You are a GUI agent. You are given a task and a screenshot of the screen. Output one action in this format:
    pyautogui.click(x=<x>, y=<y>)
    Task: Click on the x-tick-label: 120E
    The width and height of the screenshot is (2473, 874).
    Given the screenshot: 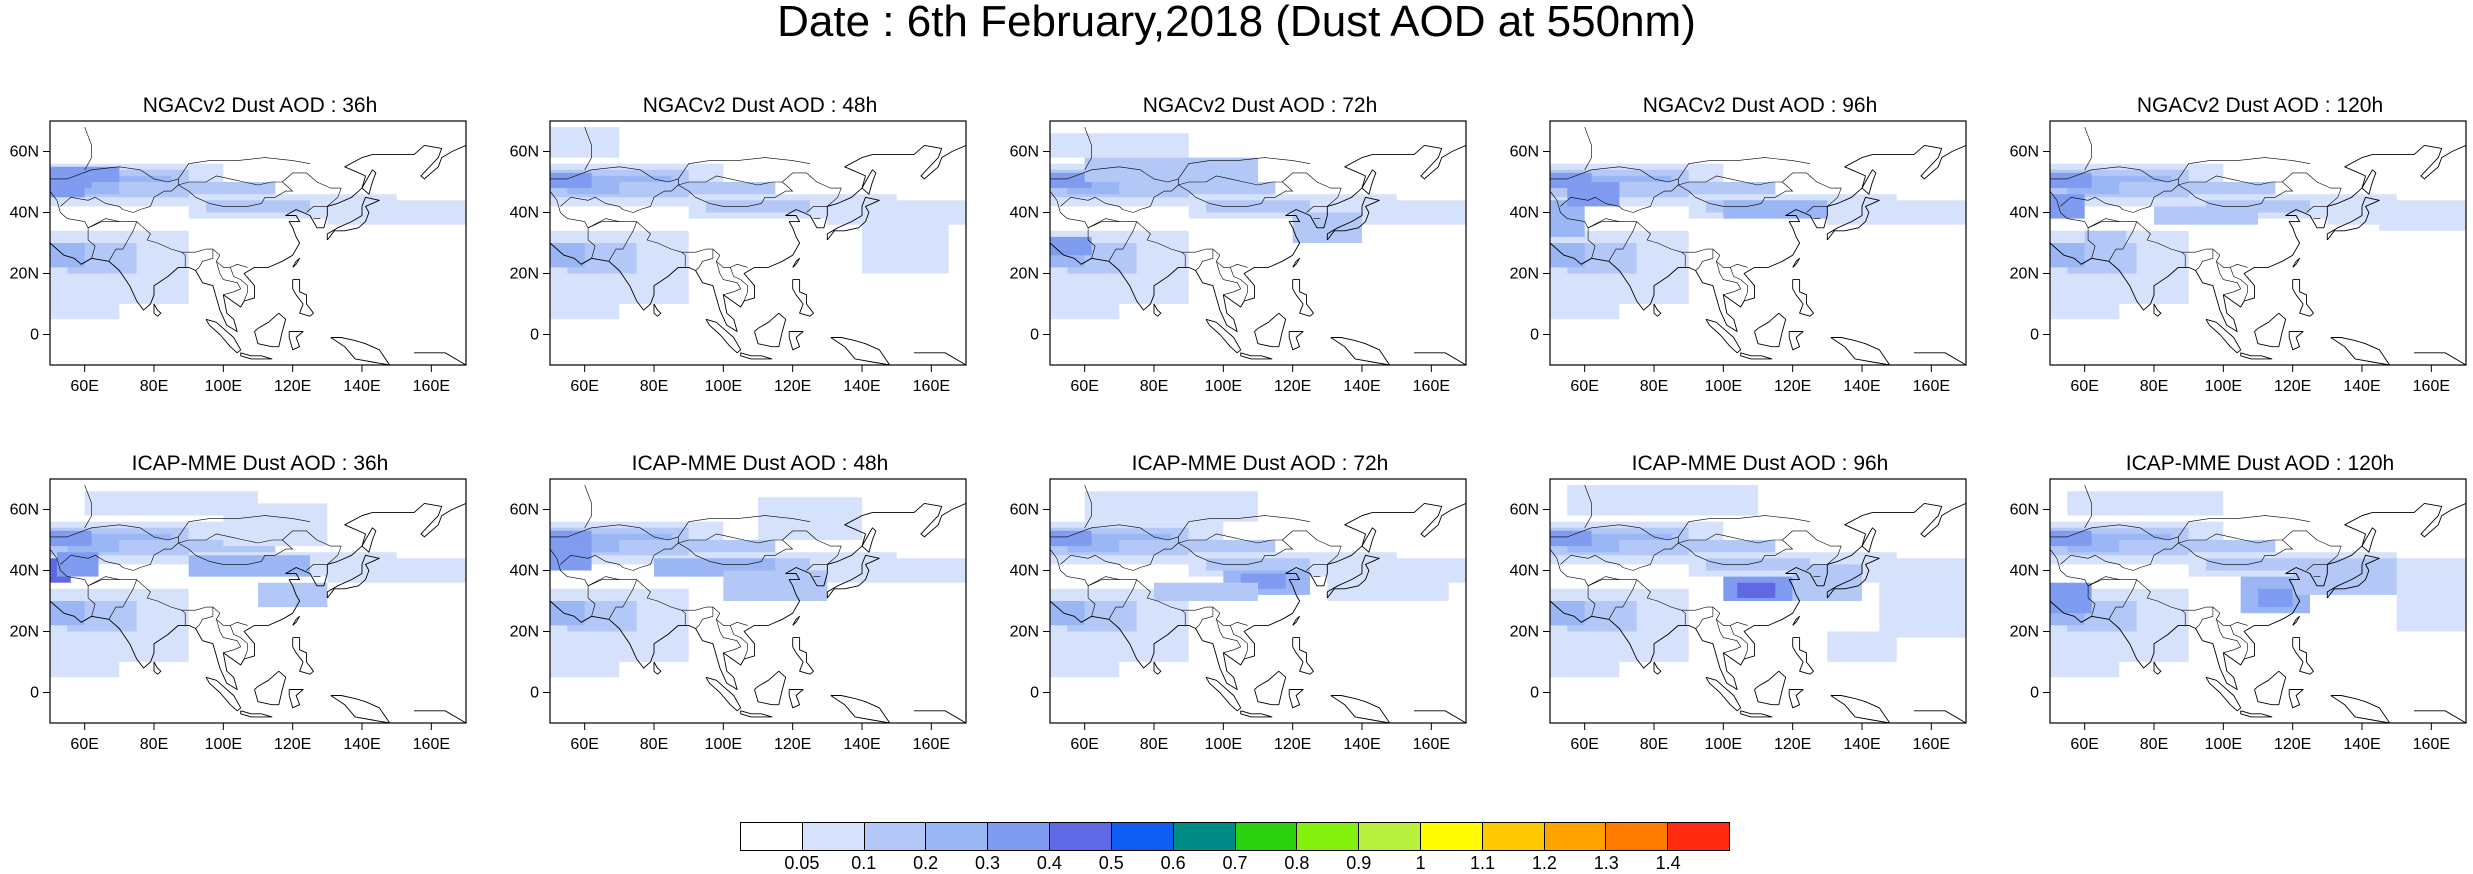 What is the action you would take?
    pyautogui.click(x=2292, y=744)
    